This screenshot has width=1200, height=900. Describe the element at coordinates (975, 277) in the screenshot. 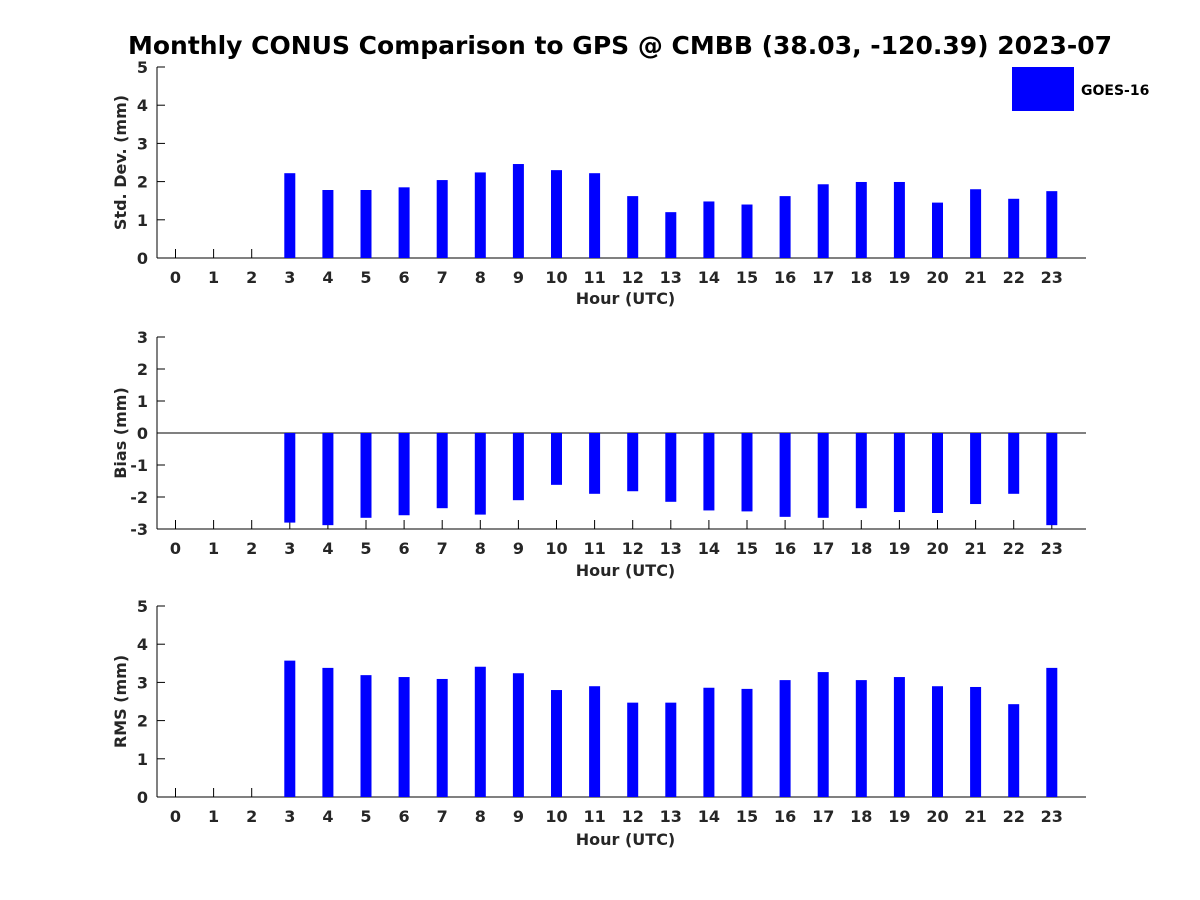

I see `x-tick-label: 21` at that location.